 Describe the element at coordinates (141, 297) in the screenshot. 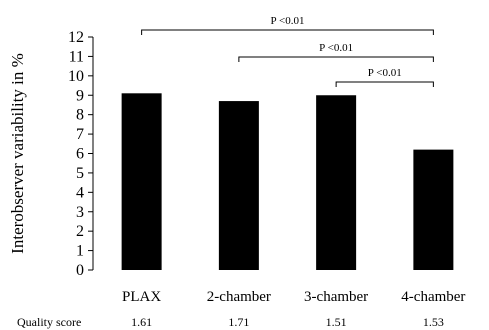

I see `x-category-label: PLAX` at that location.